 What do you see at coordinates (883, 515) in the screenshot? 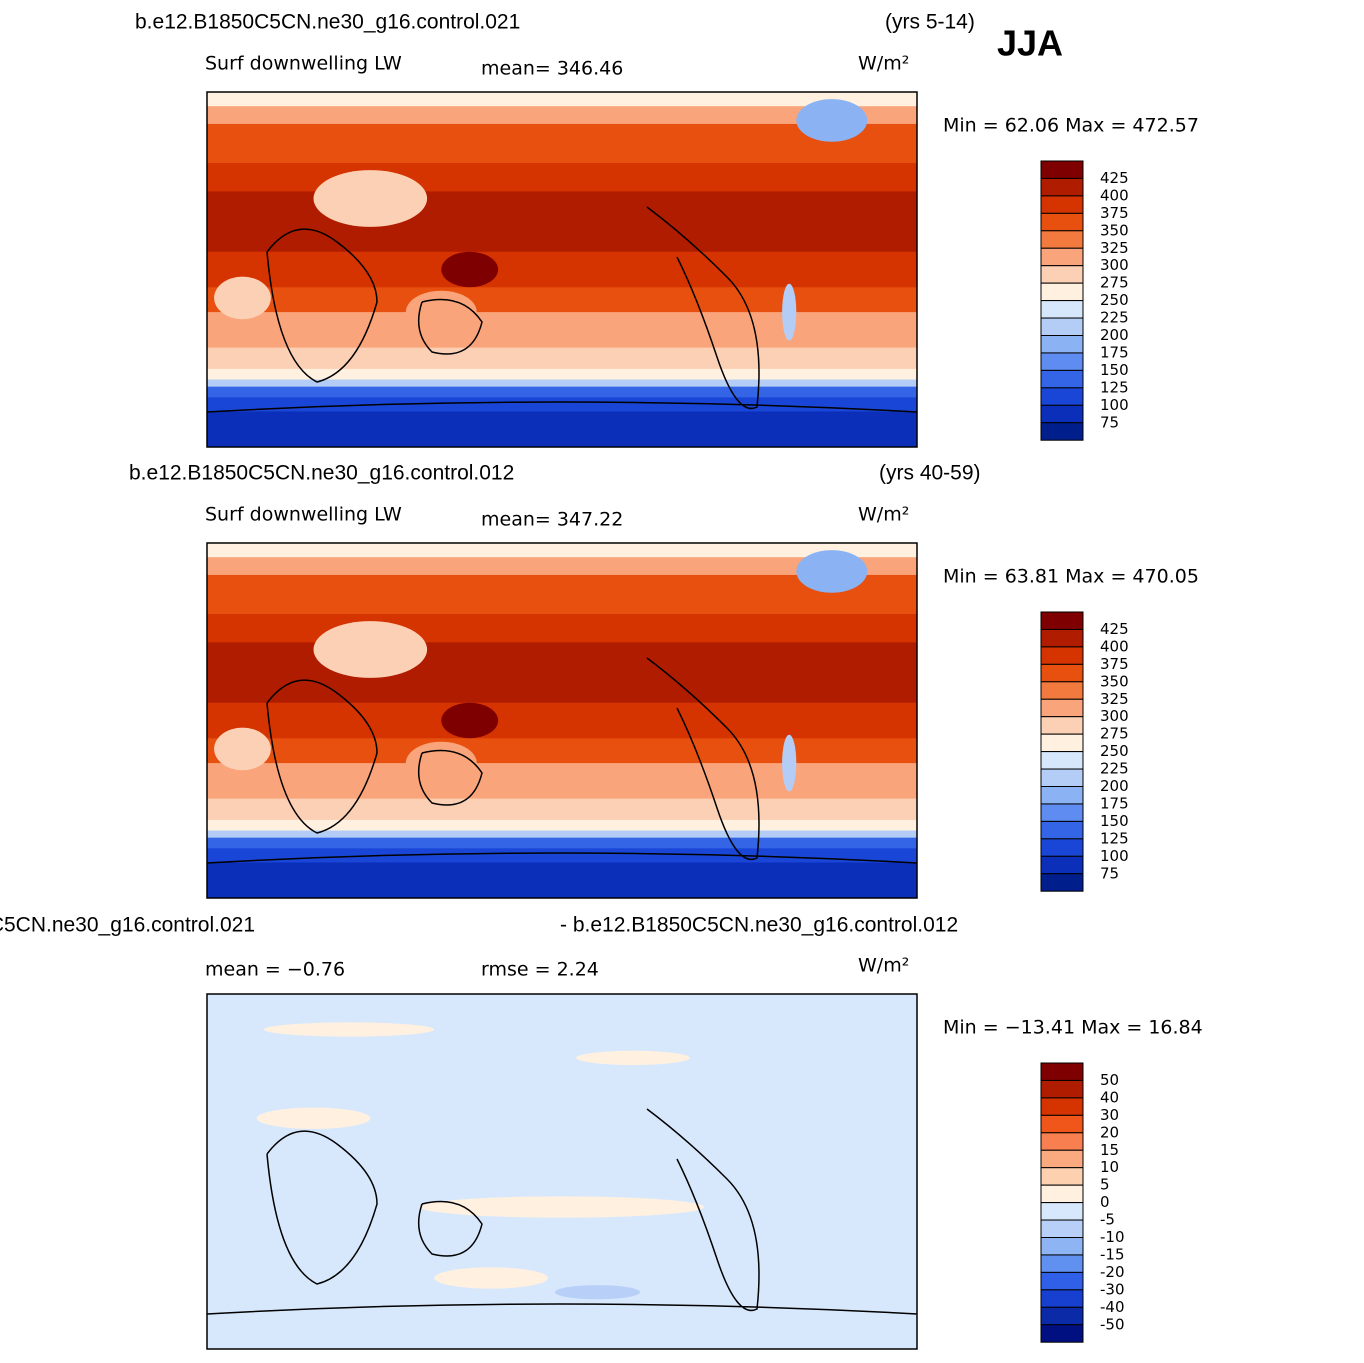
I see `units-label: W/m²` at bounding box center [883, 515].